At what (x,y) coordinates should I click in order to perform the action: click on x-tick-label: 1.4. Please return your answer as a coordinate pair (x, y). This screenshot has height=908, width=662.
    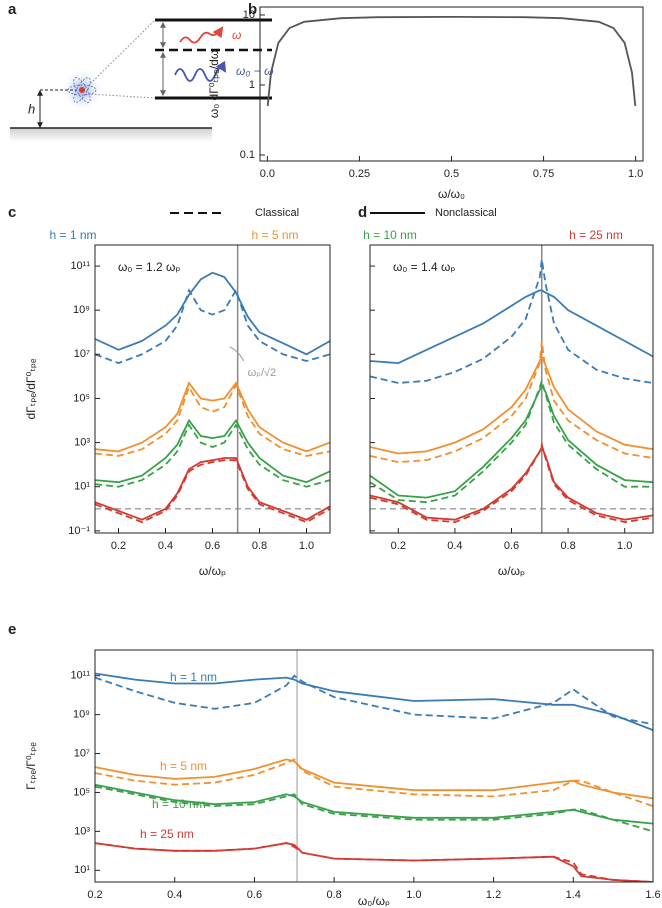
    Looking at the image, I should click on (573, 895).